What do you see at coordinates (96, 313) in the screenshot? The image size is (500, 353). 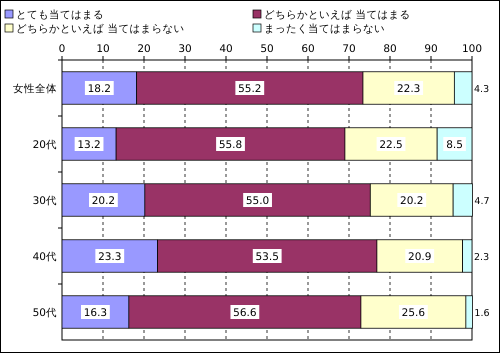 I see `data-label: 16.3` at bounding box center [96, 313].